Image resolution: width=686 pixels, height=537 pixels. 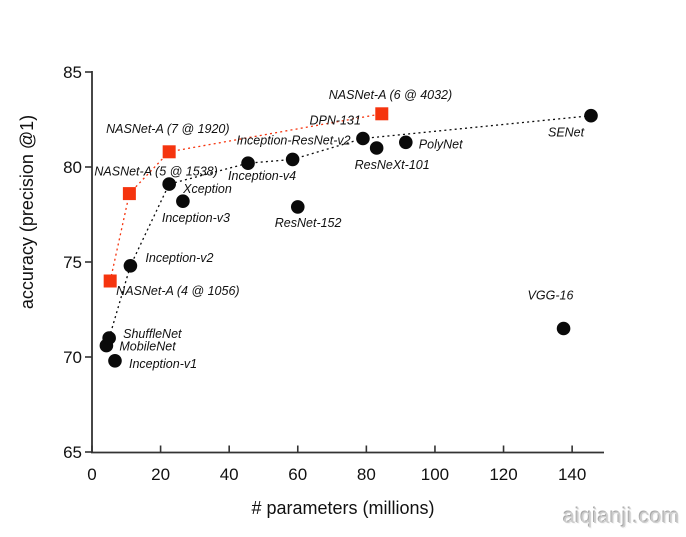 What do you see at coordinates (342, 508) in the screenshot?
I see `x-axis-title: # parameters (millions)` at bounding box center [342, 508].